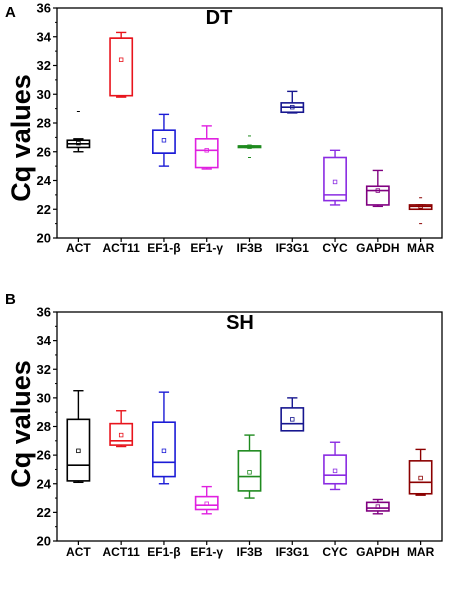 Image resolution: width=454 pixels, height=590 pixels. Describe the element at coordinates (10, 12) in the screenshot. I see `panel-letter: A` at that location.